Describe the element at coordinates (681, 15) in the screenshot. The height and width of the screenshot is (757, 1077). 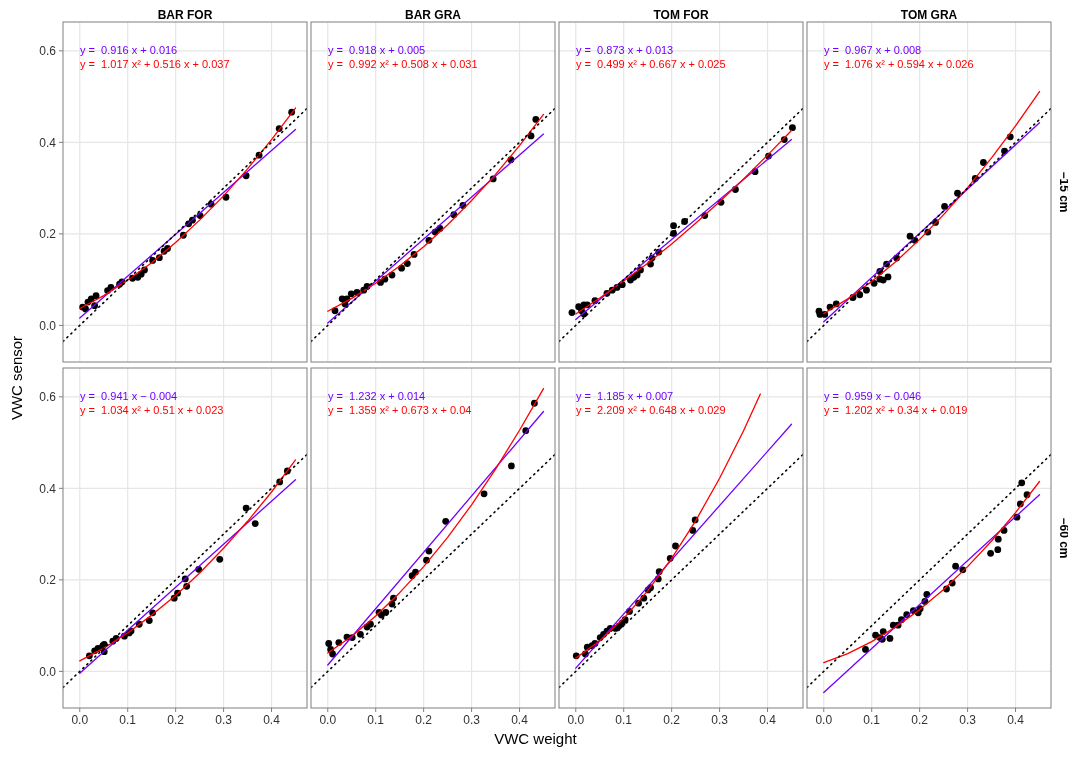
I see `chart-title: TOM FOR` at that location.